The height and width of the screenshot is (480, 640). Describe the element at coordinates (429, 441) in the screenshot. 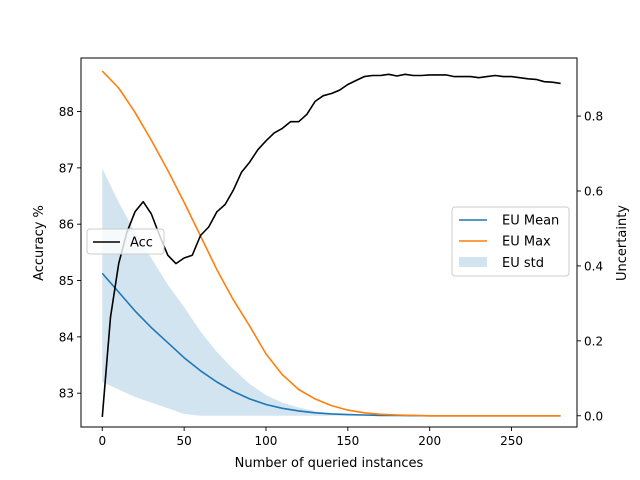

I see `x-tick-label: 200` at that location.